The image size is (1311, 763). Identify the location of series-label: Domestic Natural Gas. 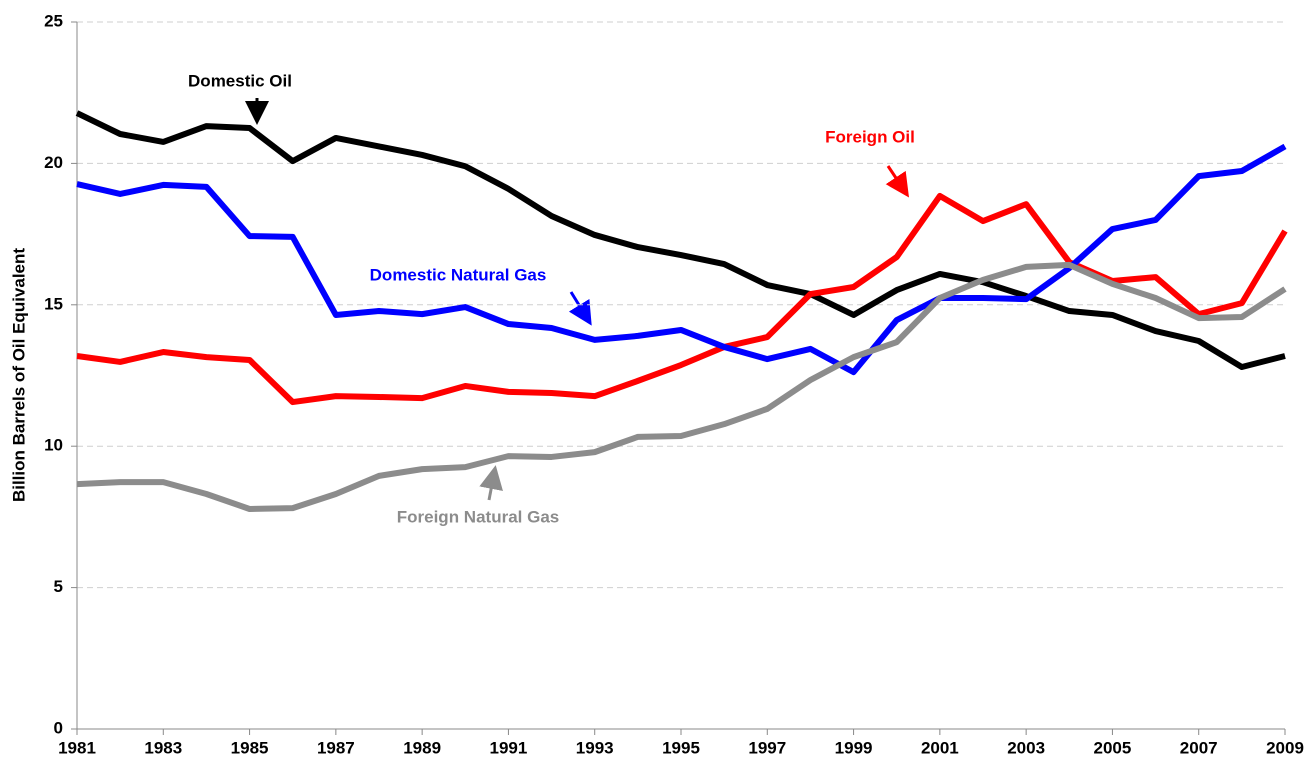
(458, 274).